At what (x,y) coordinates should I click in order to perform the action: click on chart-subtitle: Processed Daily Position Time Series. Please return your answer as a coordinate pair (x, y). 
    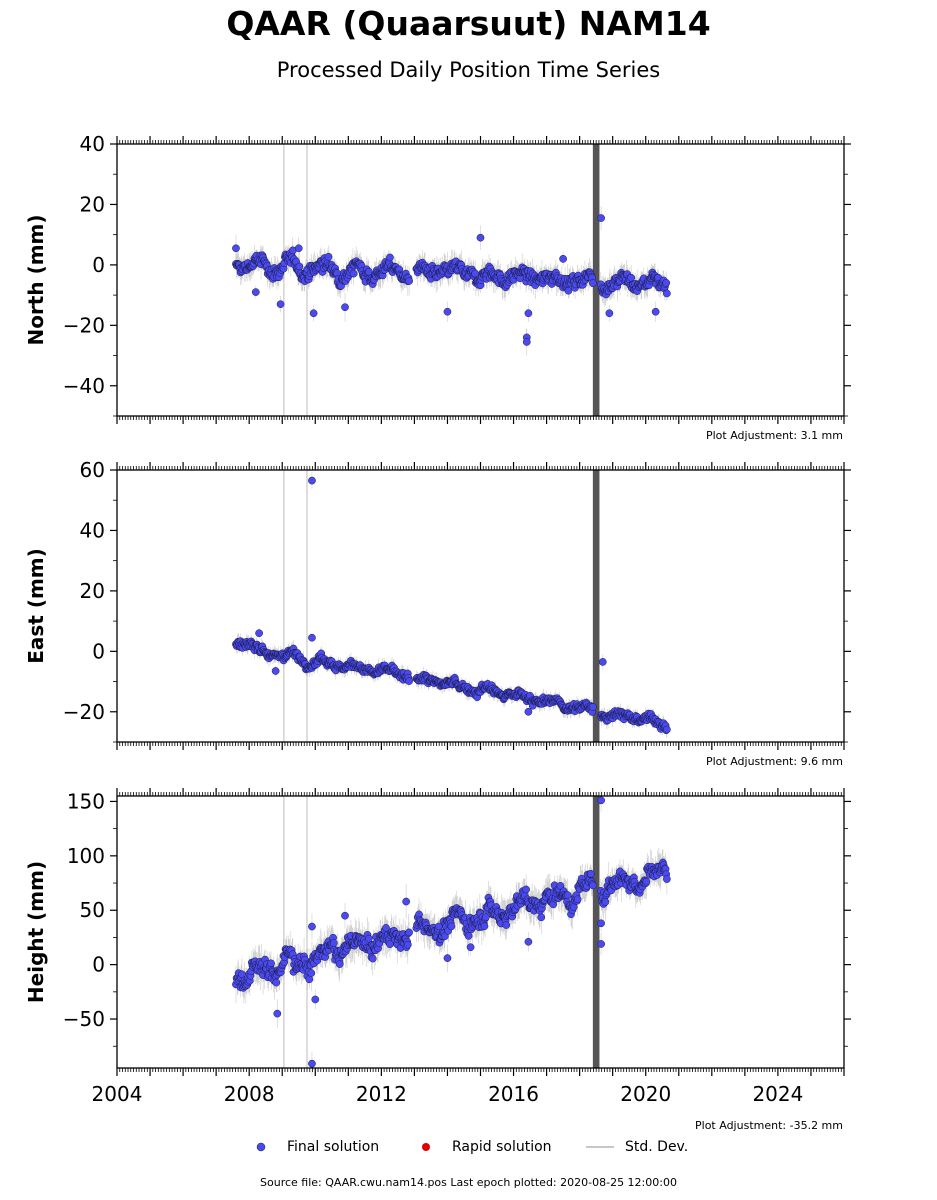
    Looking at the image, I should click on (468, 70).